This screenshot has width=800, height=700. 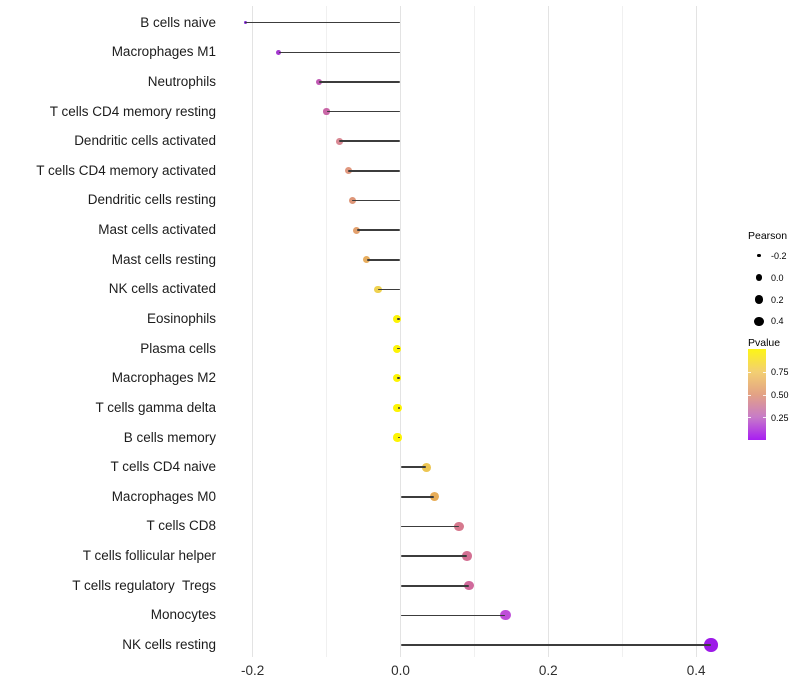 I want to click on y-axis-label: Eosinophils, so click(x=181, y=319).